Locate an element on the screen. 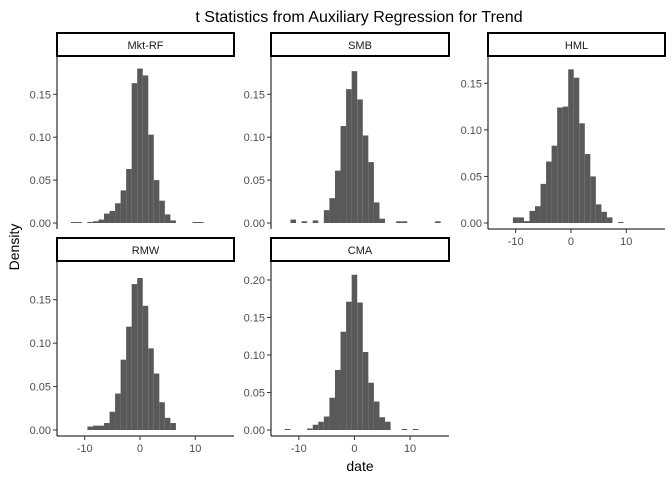  facet-strip-label: RMW is located at coordinates (146, 251).